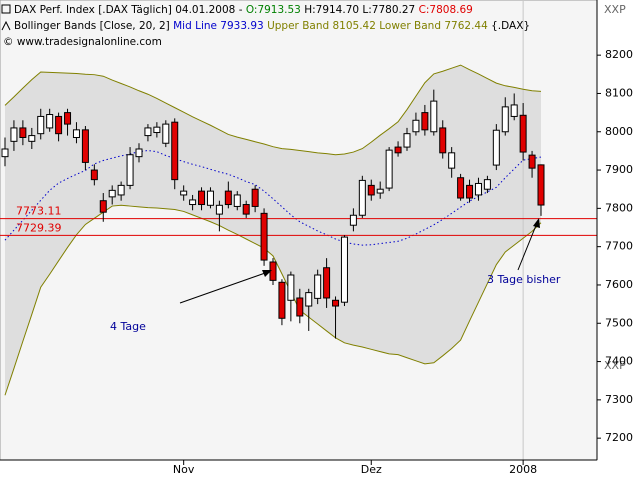  What do you see at coordinates (619, 207) in the screenshot?
I see `y-tick-label: 7800` at bounding box center [619, 207].